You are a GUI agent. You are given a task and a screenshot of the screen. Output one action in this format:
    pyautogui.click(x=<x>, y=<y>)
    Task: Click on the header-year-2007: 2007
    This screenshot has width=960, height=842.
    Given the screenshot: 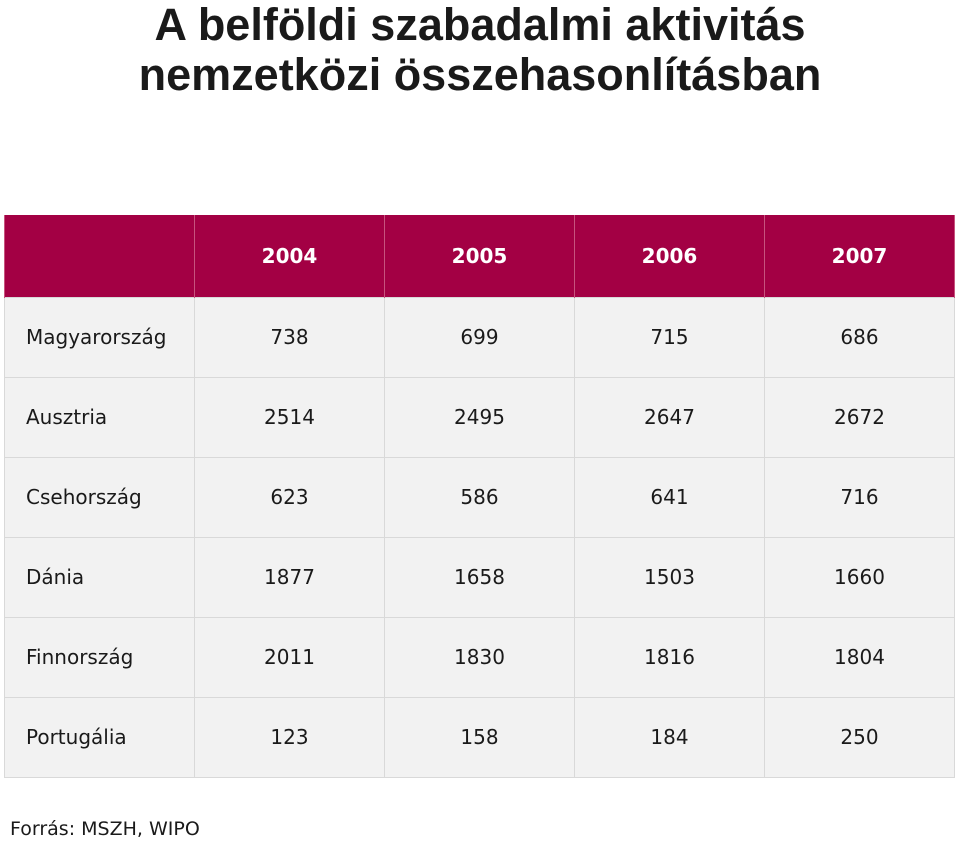 What is the action you would take?
    pyautogui.click(x=859, y=256)
    